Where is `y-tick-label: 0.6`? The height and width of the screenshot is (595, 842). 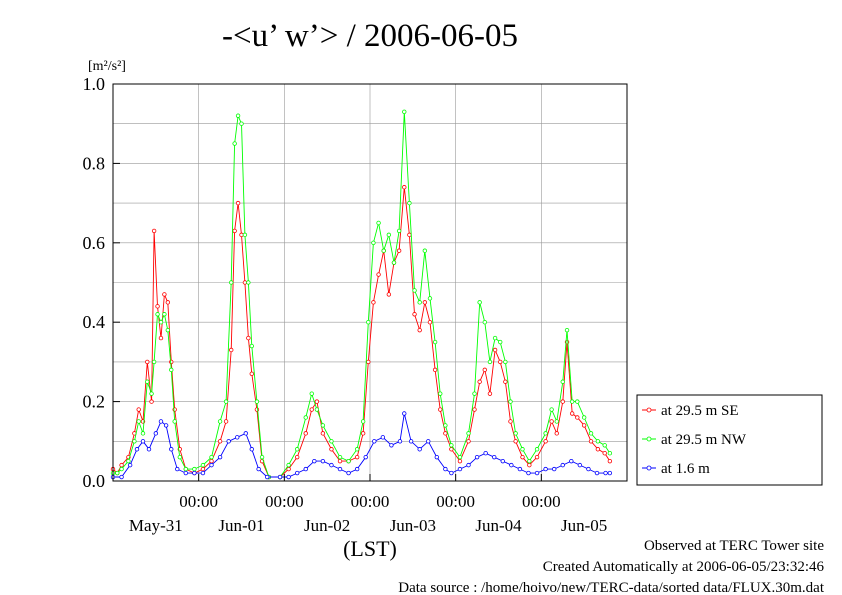
y-tick-label: 0.6 is located at coordinates (94, 243).